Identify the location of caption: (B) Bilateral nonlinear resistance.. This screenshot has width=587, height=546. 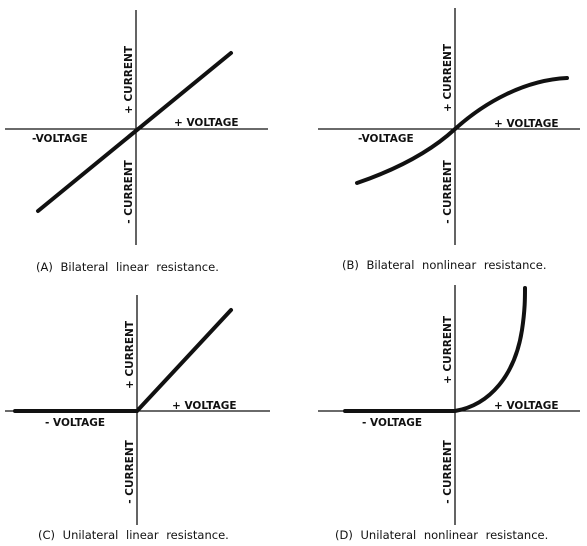
(444, 265).